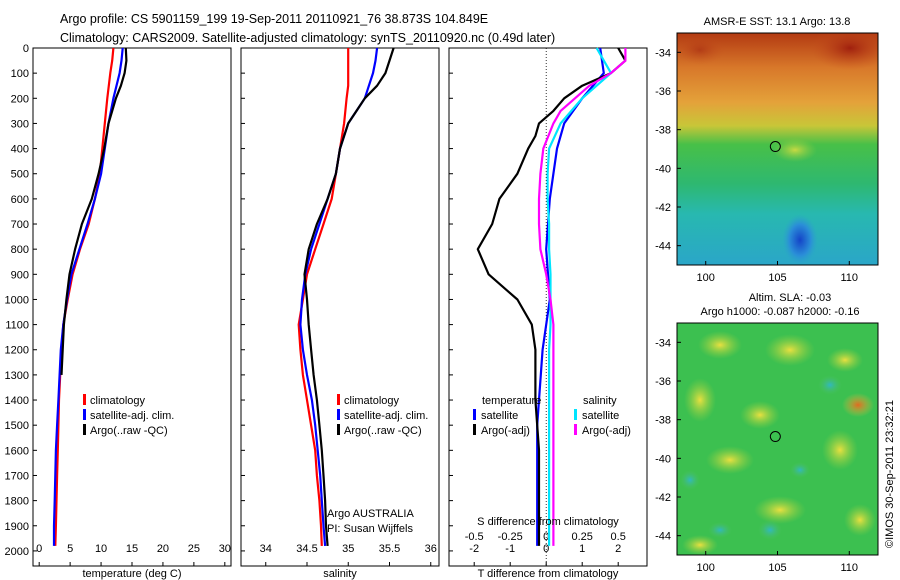 The height and width of the screenshot is (580, 900). What do you see at coordinates (348, 554) in the screenshot?
I see `salinity-axis-ticks: 34 34.5 35 35.5 36` at bounding box center [348, 554].